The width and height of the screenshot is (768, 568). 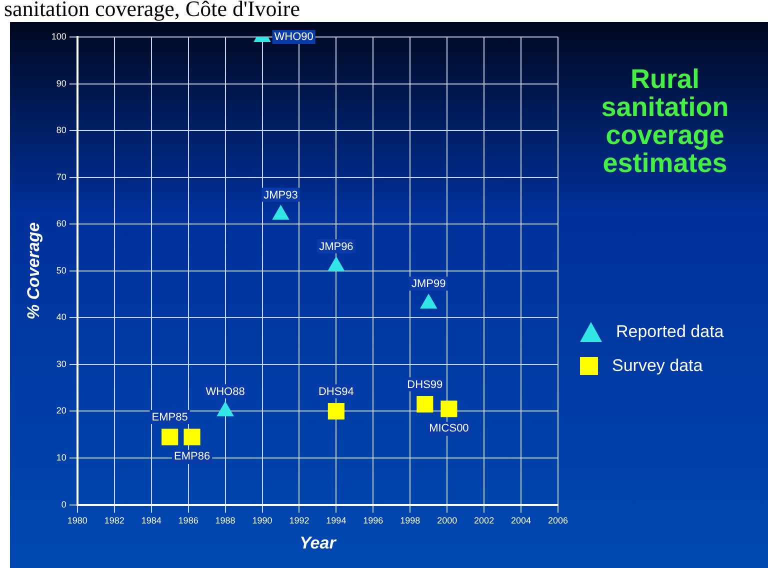 What do you see at coordinates (558, 521) in the screenshot?
I see `x-tick-label: 2006` at bounding box center [558, 521].